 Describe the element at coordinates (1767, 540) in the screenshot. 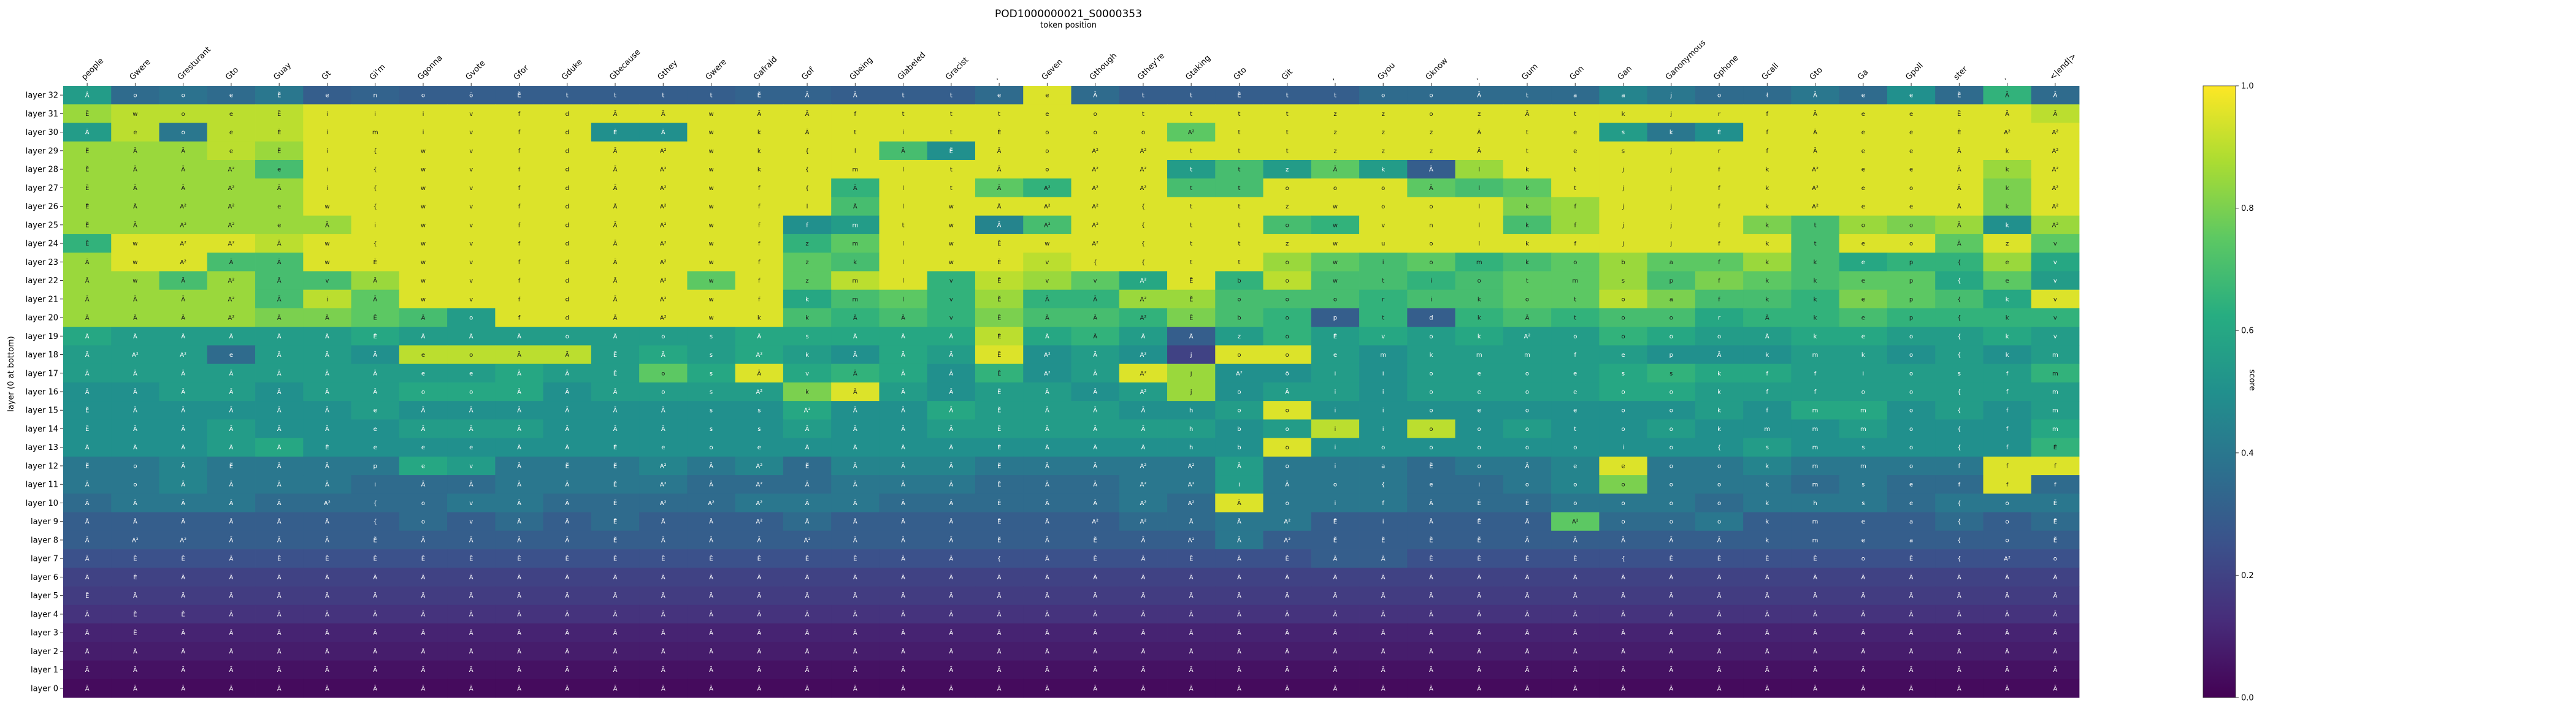

I see `cell-label: k` at that location.